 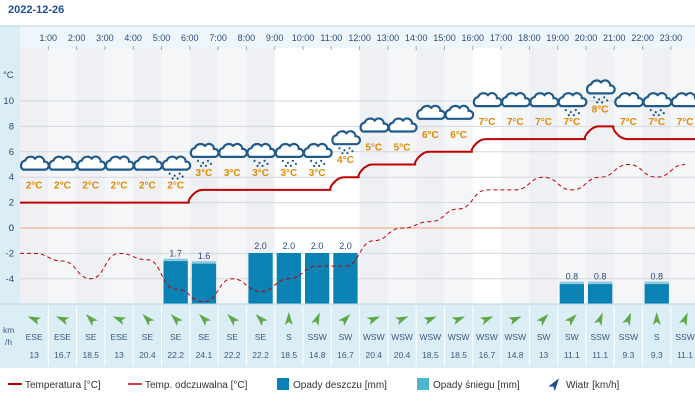 What do you see at coordinates (62, 355) in the screenshot?
I see `wind-speed-label: 16.7` at bounding box center [62, 355].